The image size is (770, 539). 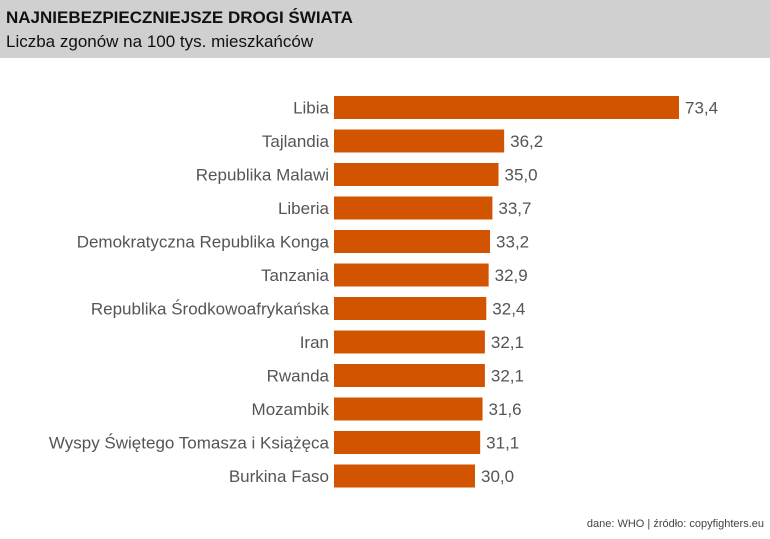 I want to click on value-label: 35,0, so click(x=521, y=175).